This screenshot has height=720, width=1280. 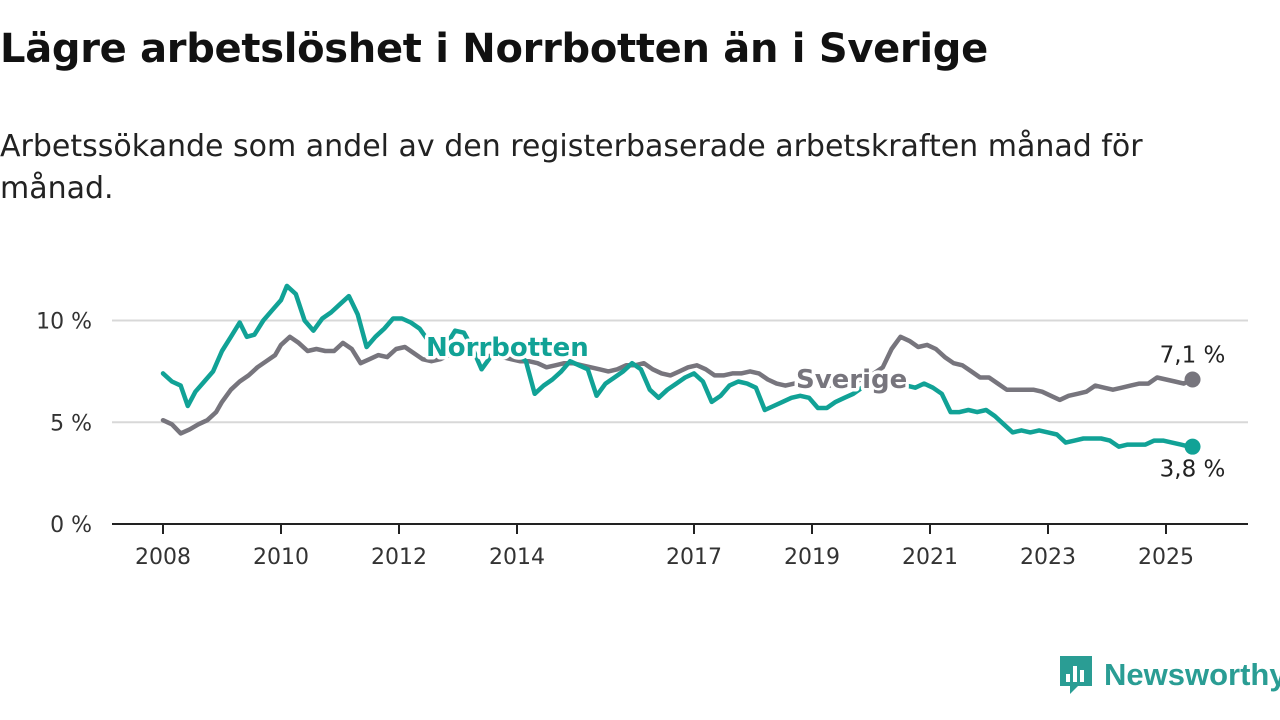 I want to click on x-tick-label: 2021, so click(x=930, y=557).